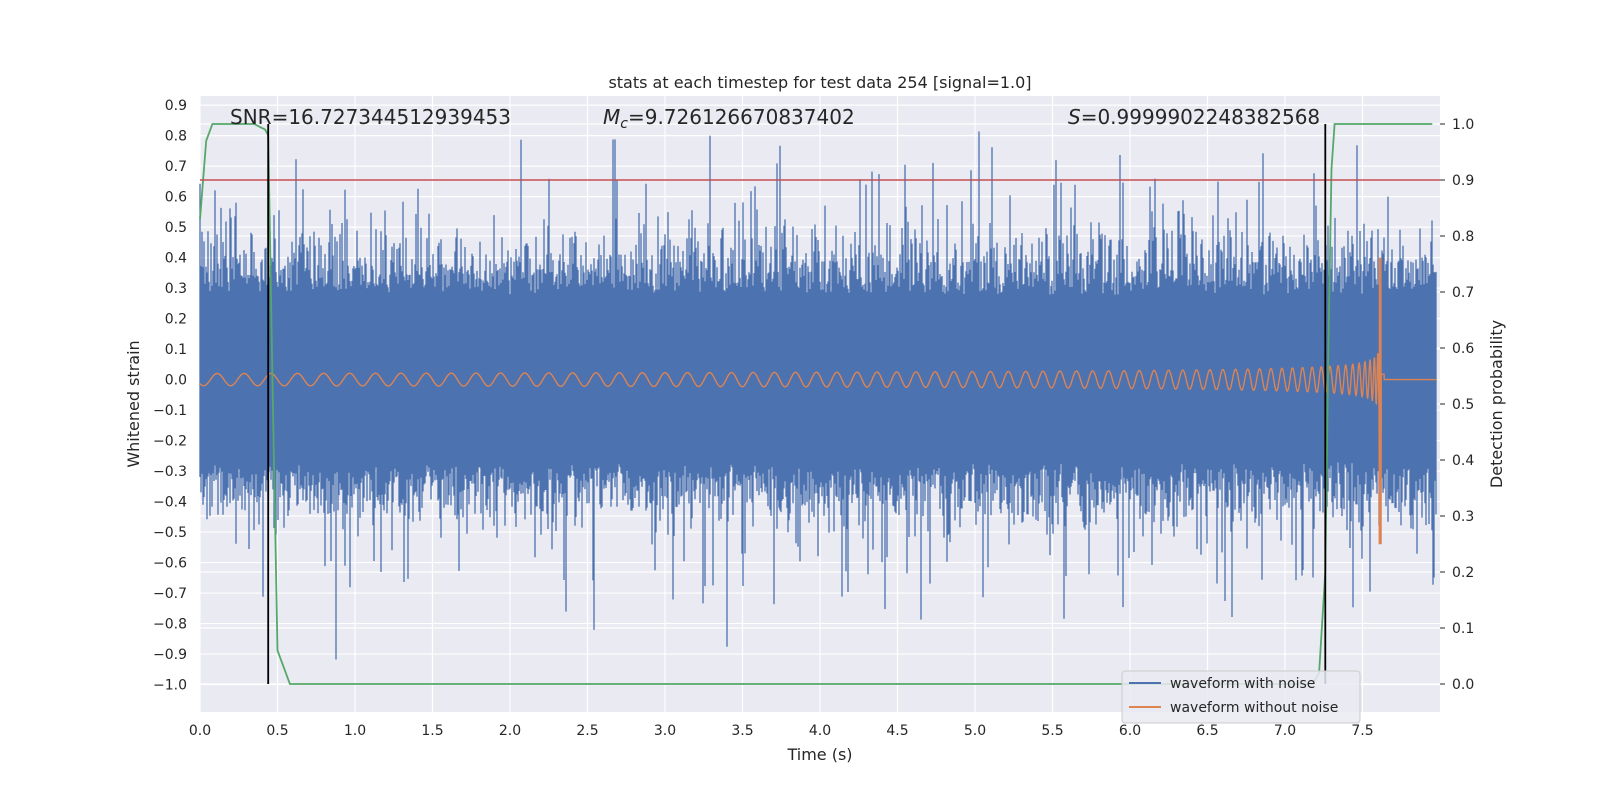 Image resolution: width=1600 pixels, height=800 pixels. Describe the element at coordinates (1463, 685) in the screenshot. I see `y-right-tick-label: 0.0` at that location.